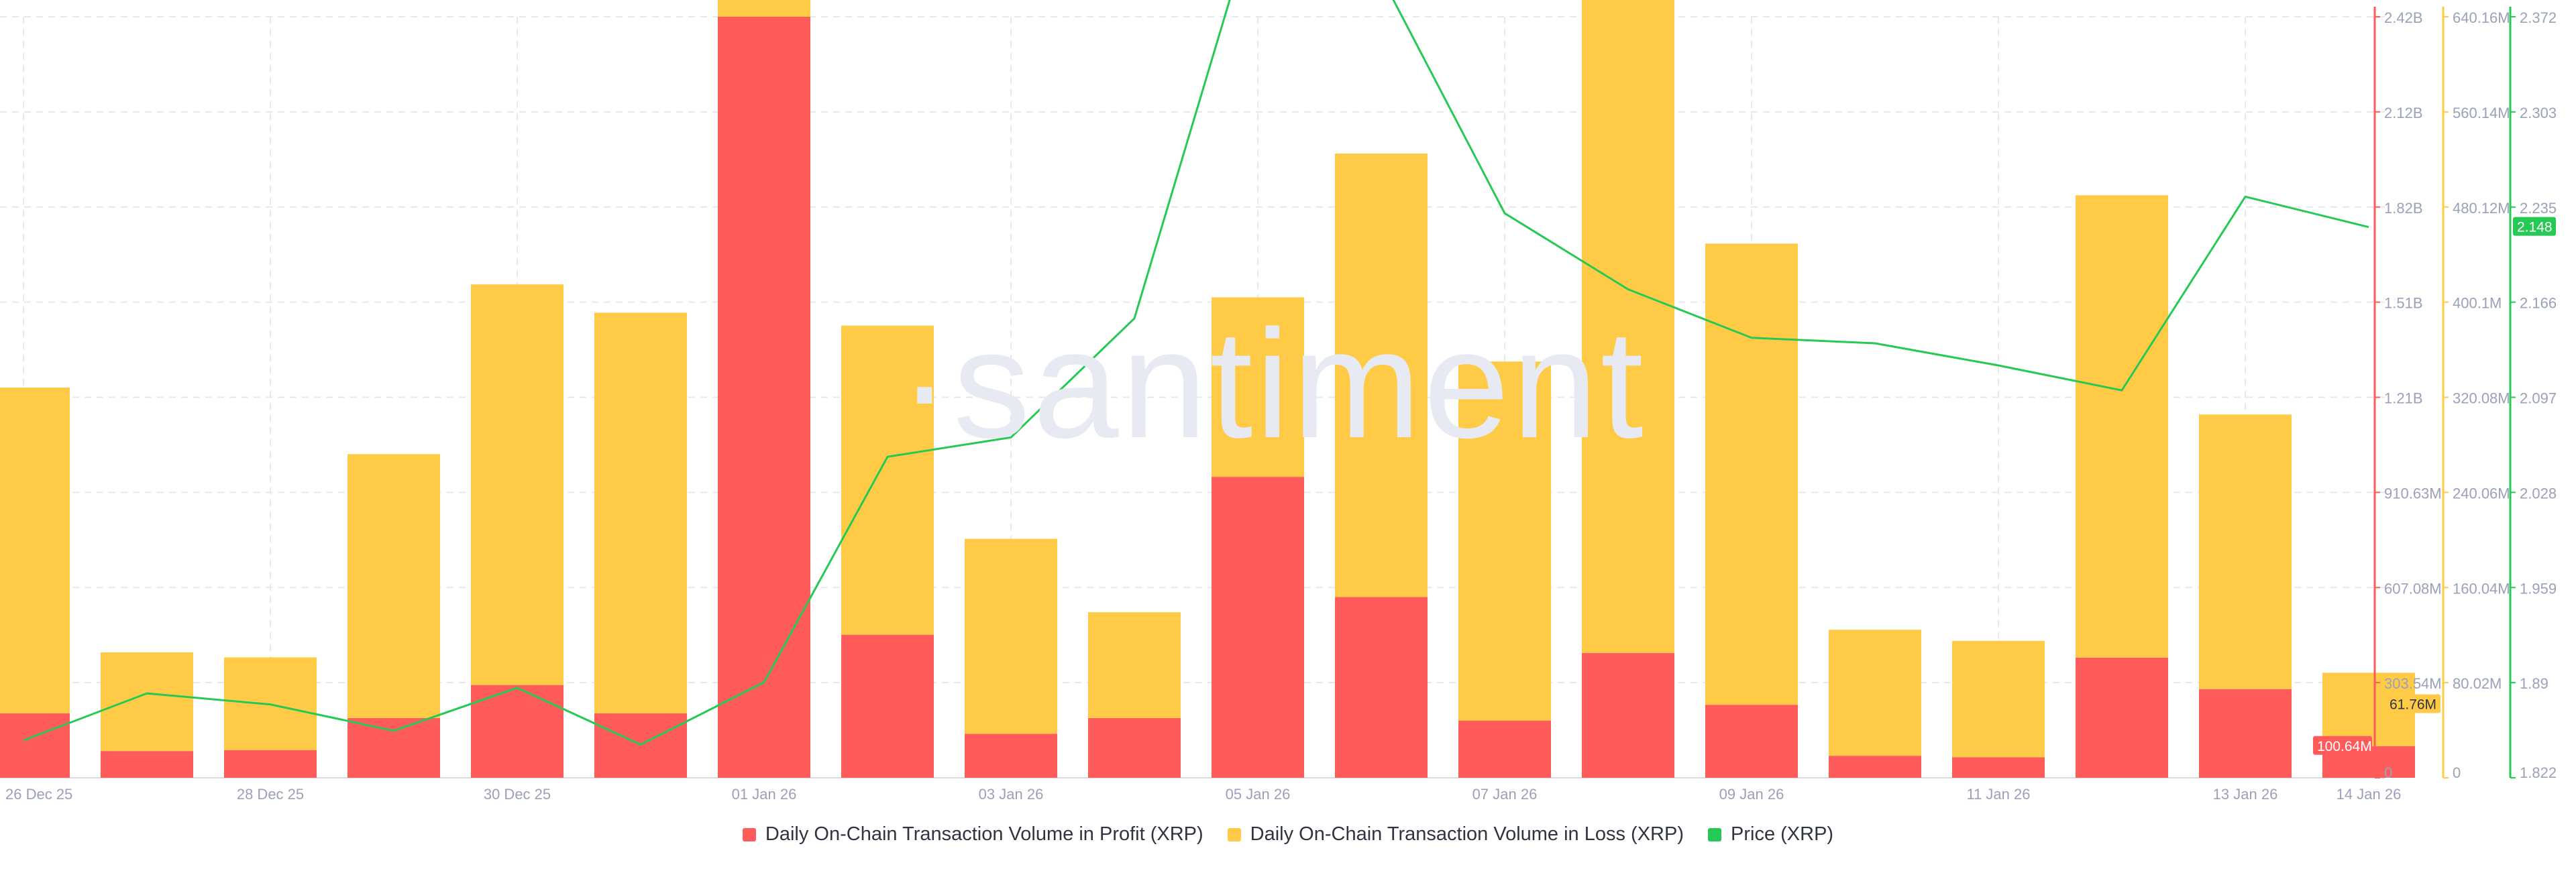 The image size is (2576, 875). I want to click on y-tick-label-loss: 160.04M, so click(2481, 588).